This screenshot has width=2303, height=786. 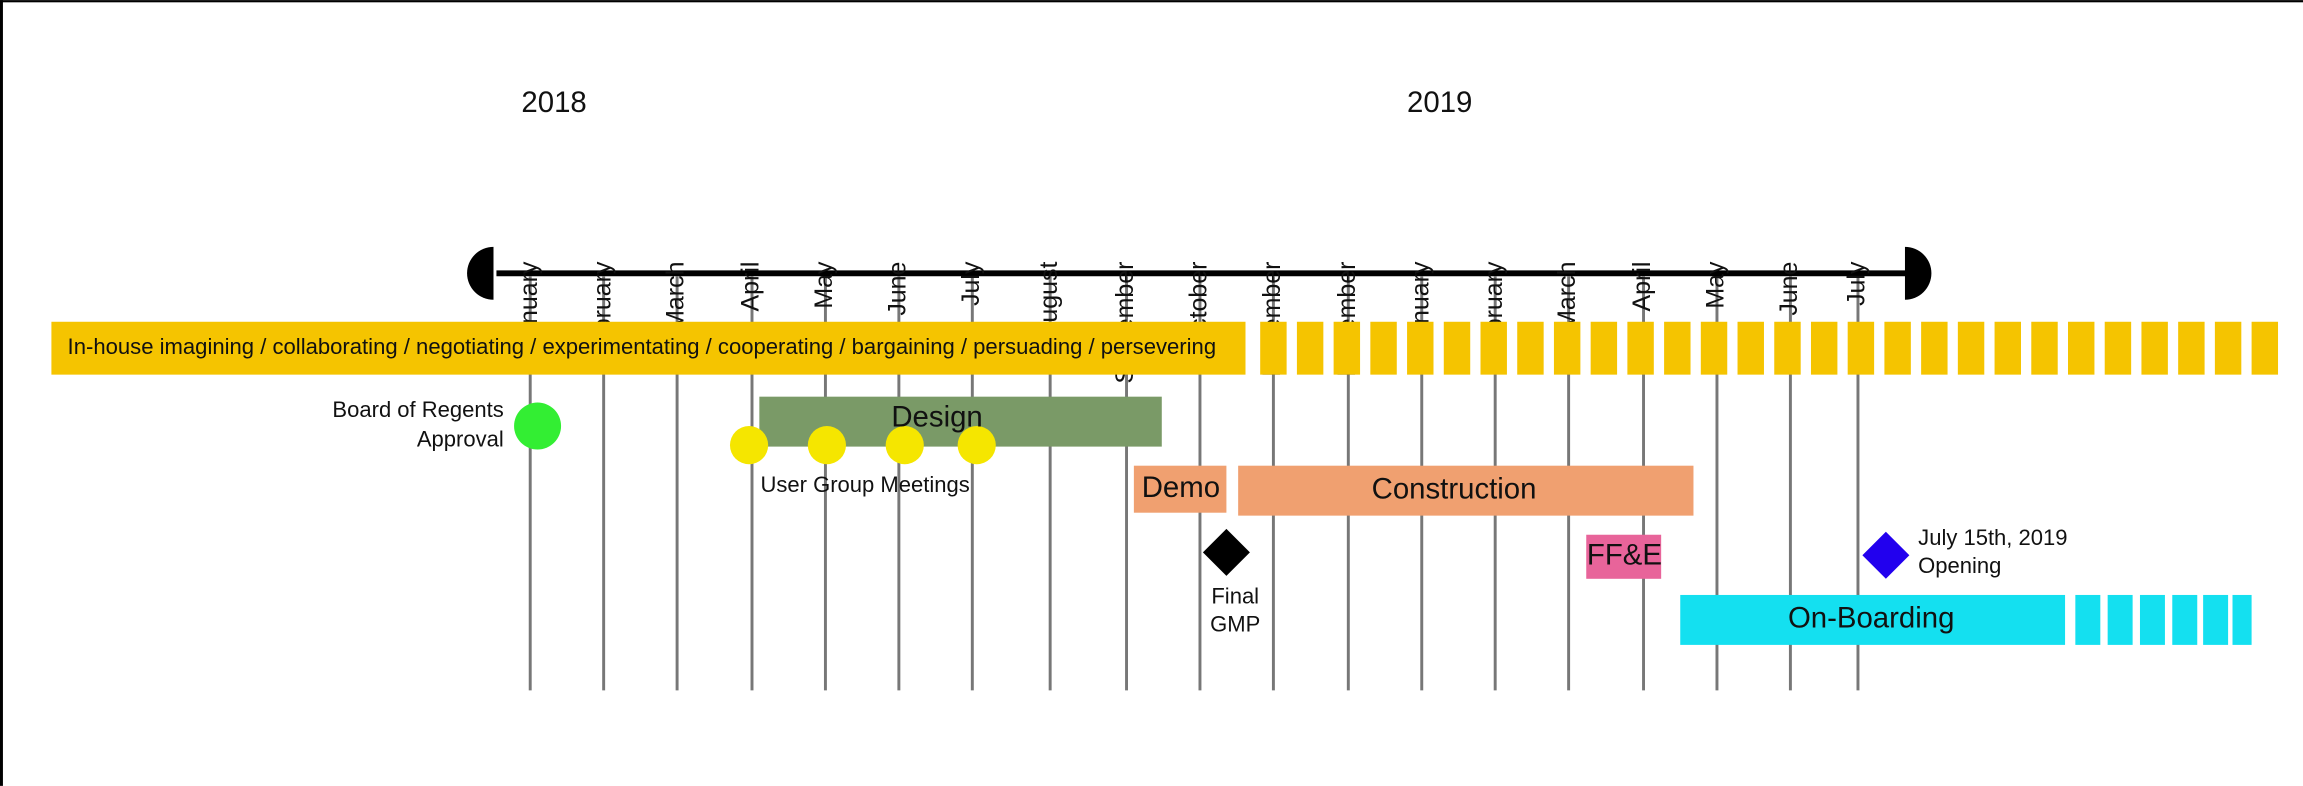 I want to click on milestone-label: Opening, so click(x=1959, y=565).